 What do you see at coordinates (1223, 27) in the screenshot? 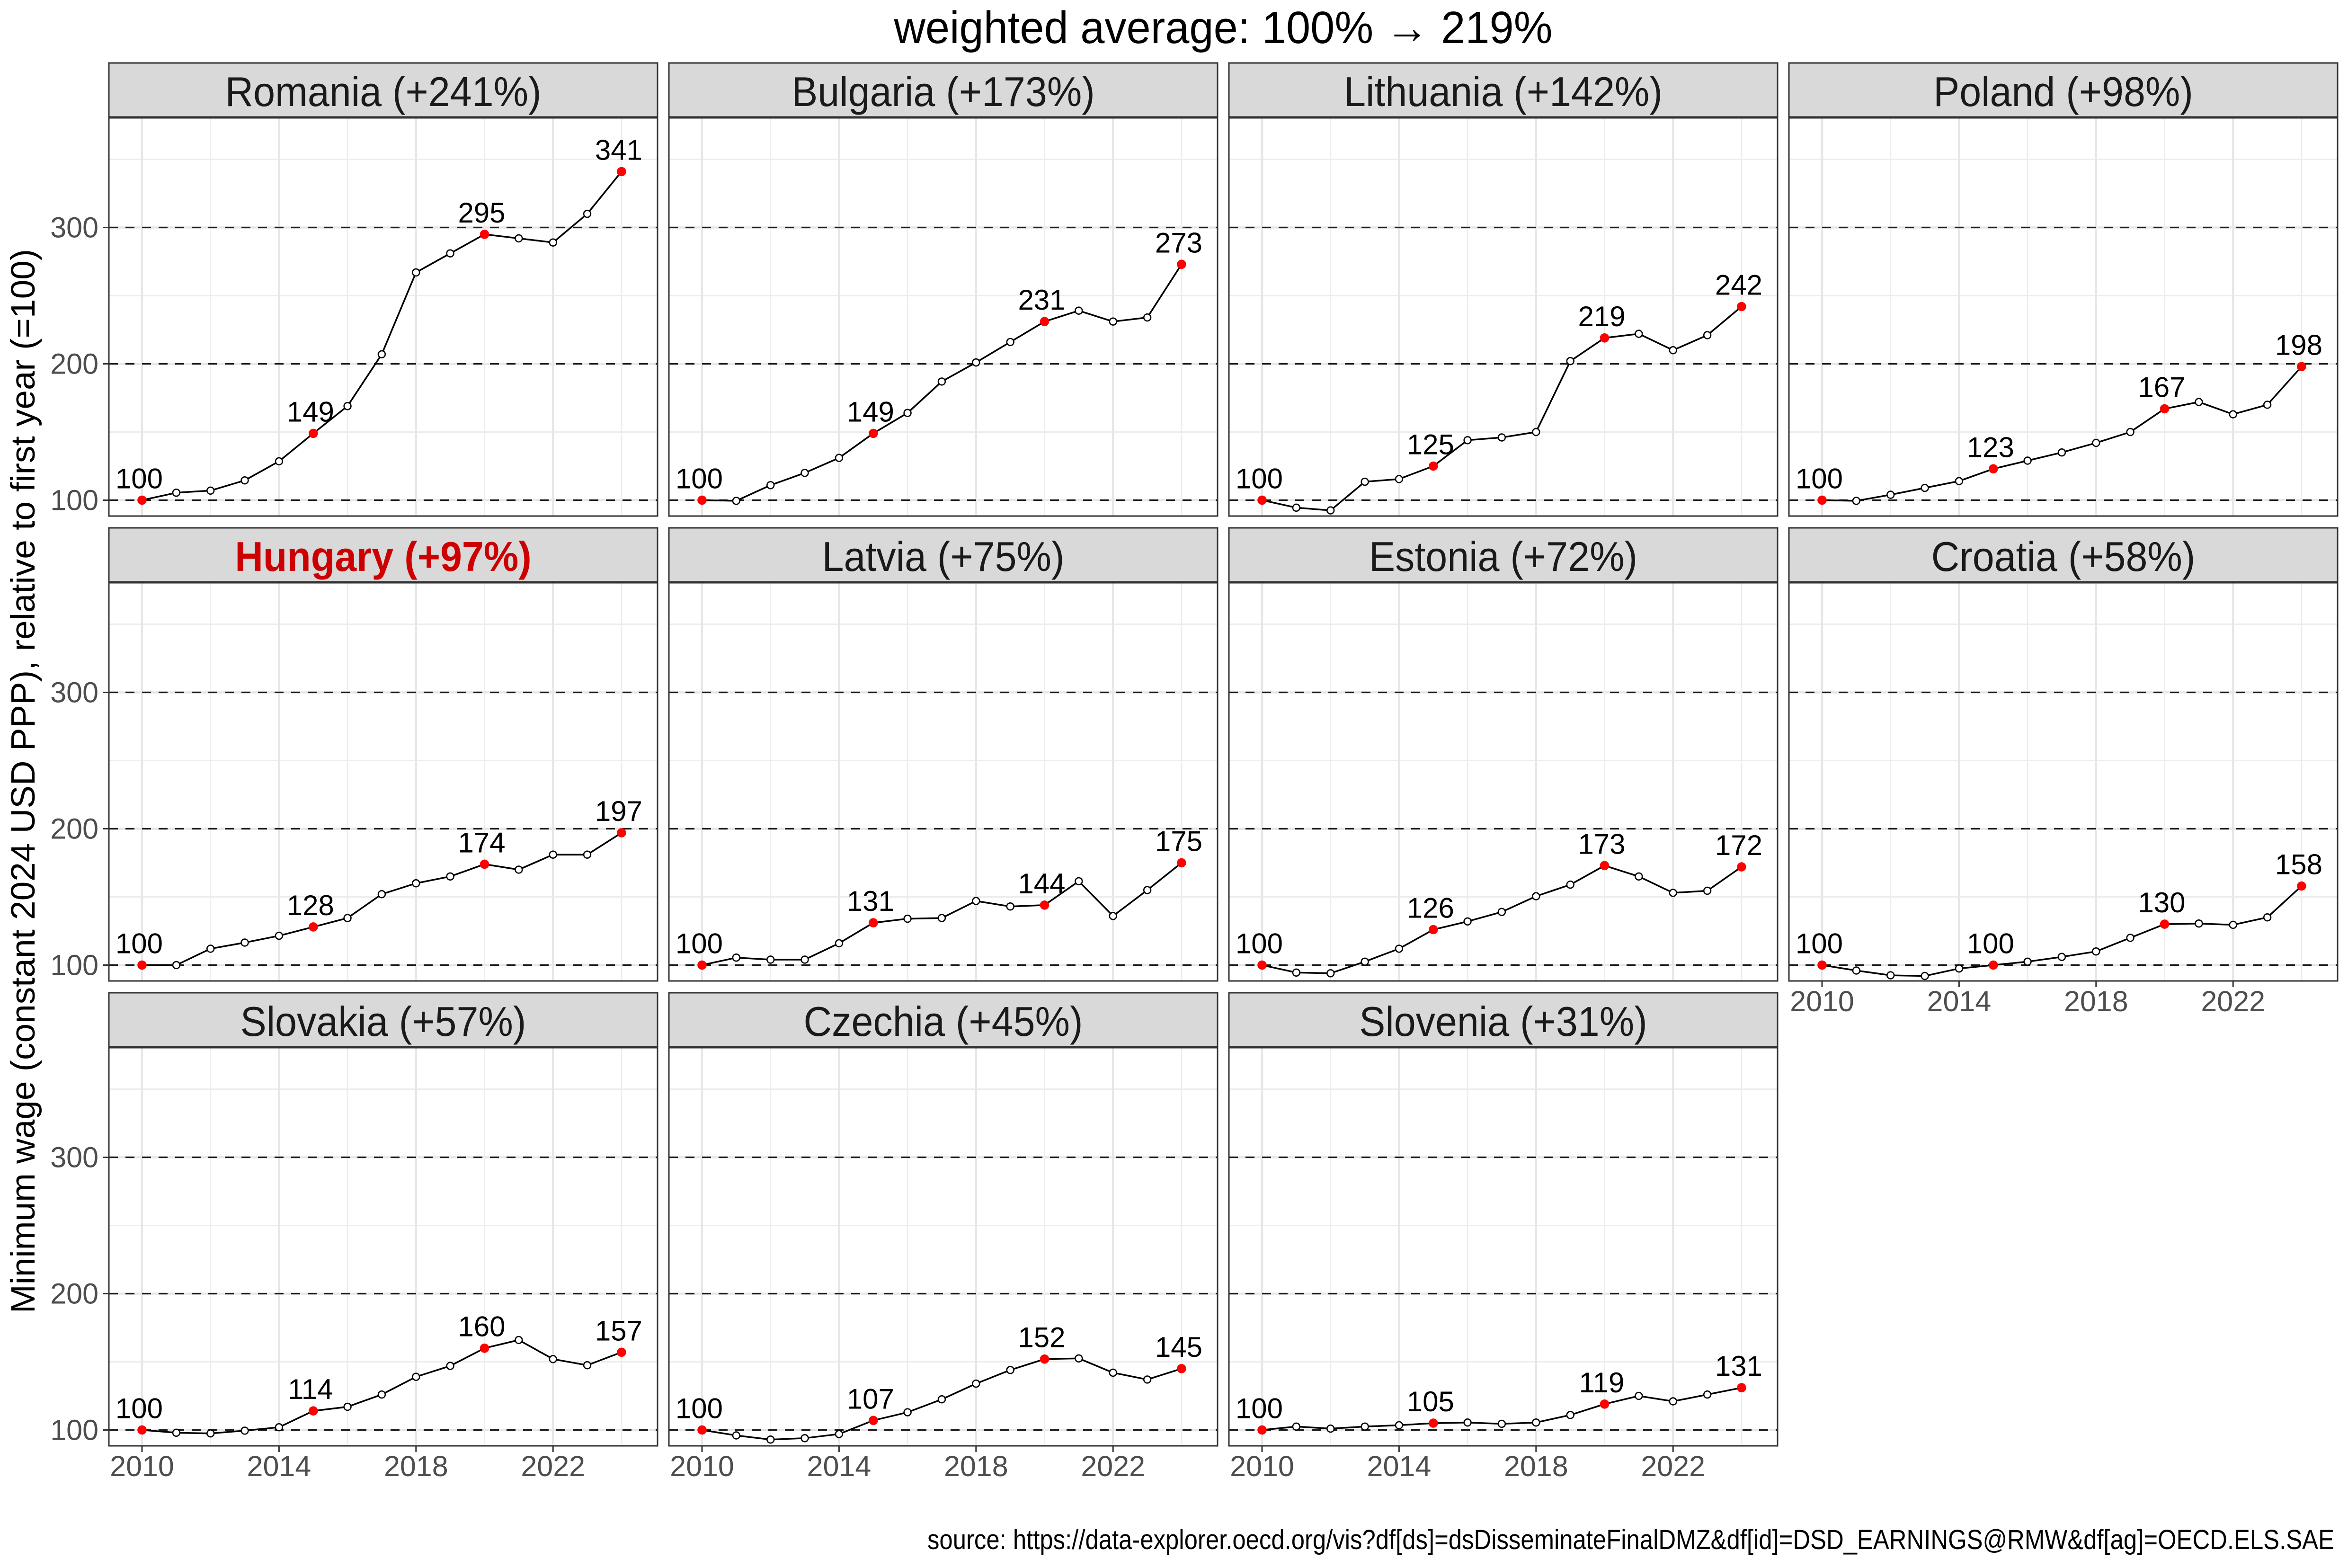
I see `svg-text: weighted average: 100% → 219%` at bounding box center [1223, 27].